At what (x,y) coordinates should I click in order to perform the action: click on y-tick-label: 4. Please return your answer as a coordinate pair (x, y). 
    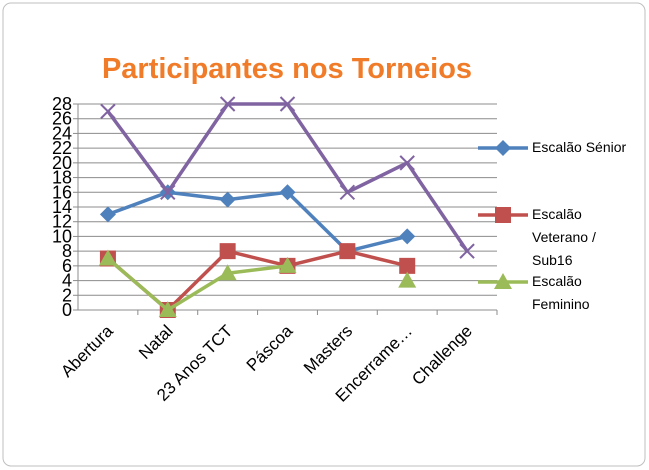
    Looking at the image, I should click on (67, 281).